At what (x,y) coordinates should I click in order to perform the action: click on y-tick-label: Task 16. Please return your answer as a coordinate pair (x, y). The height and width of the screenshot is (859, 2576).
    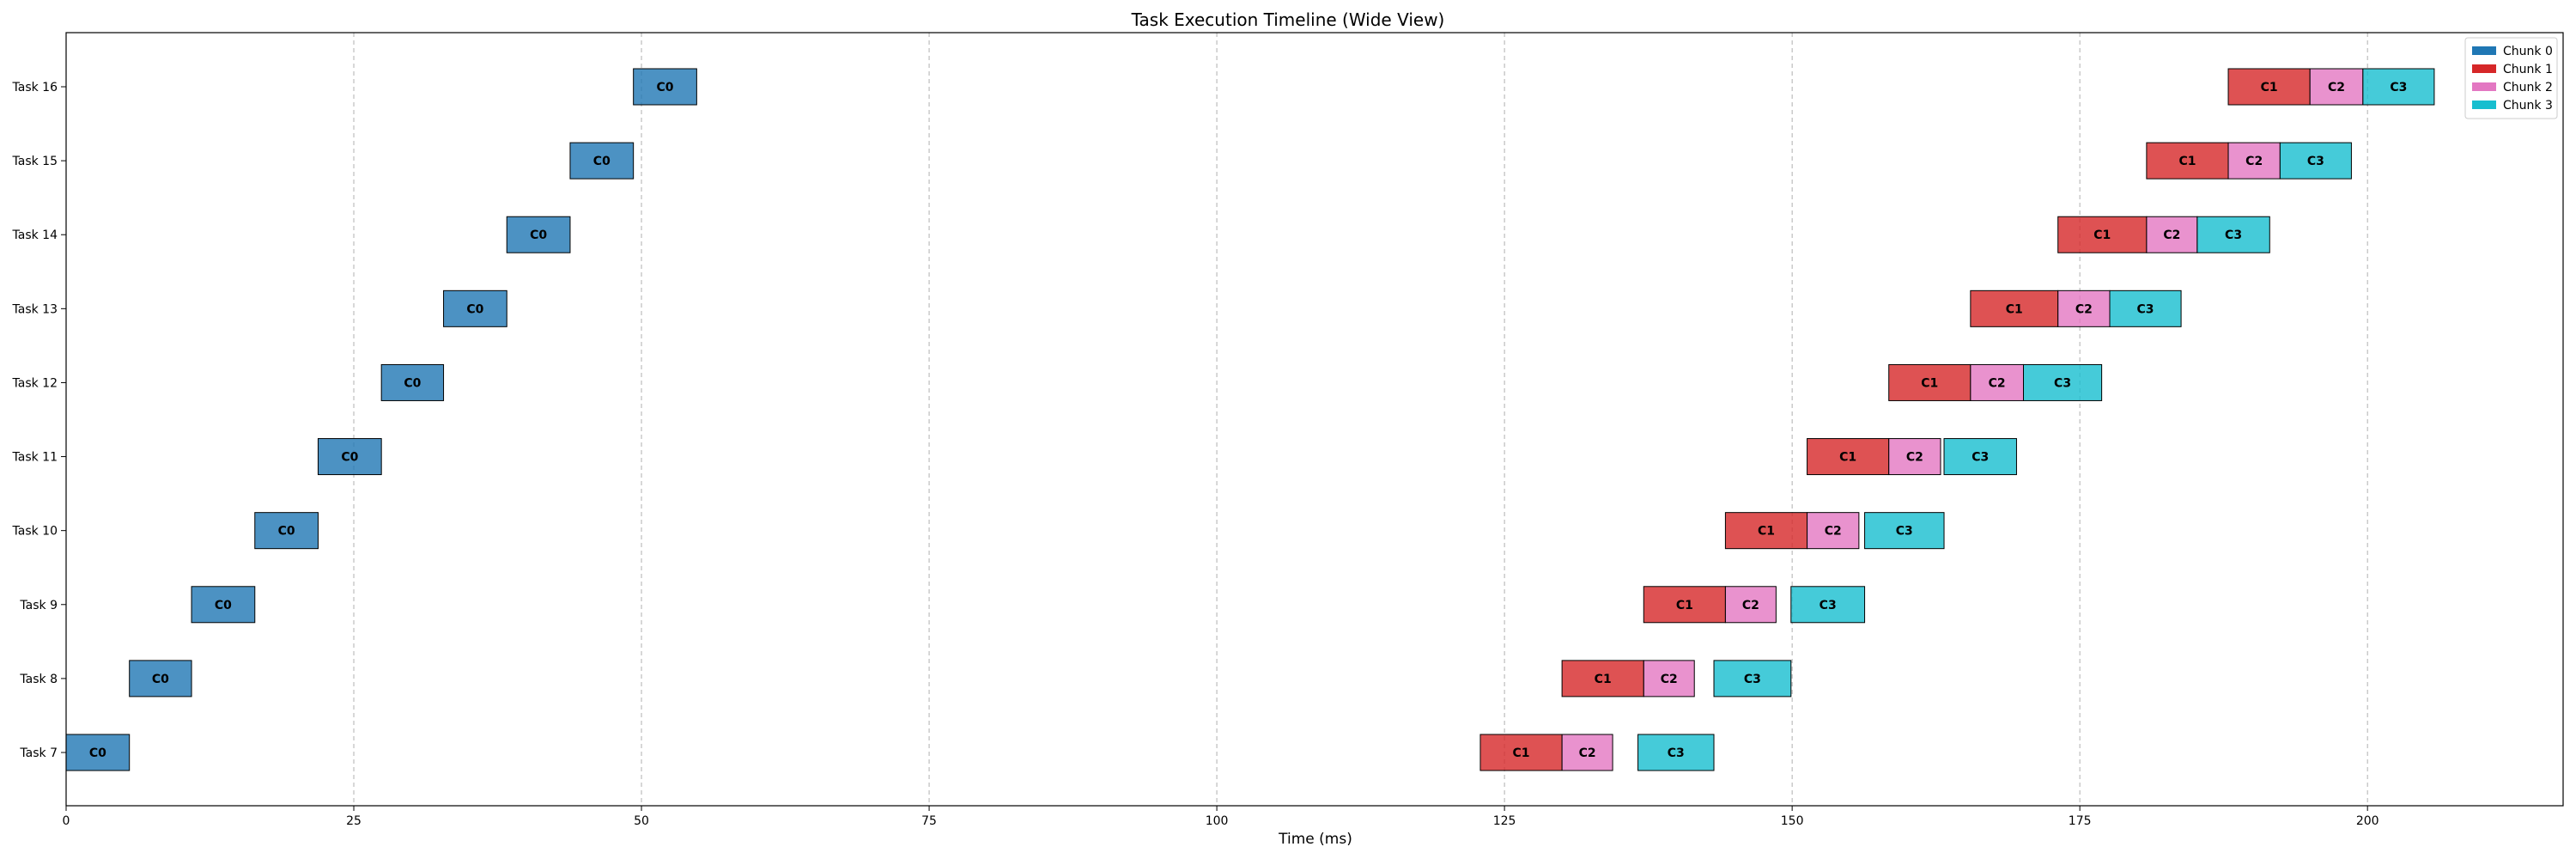
    Looking at the image, I should click on (35, 87).